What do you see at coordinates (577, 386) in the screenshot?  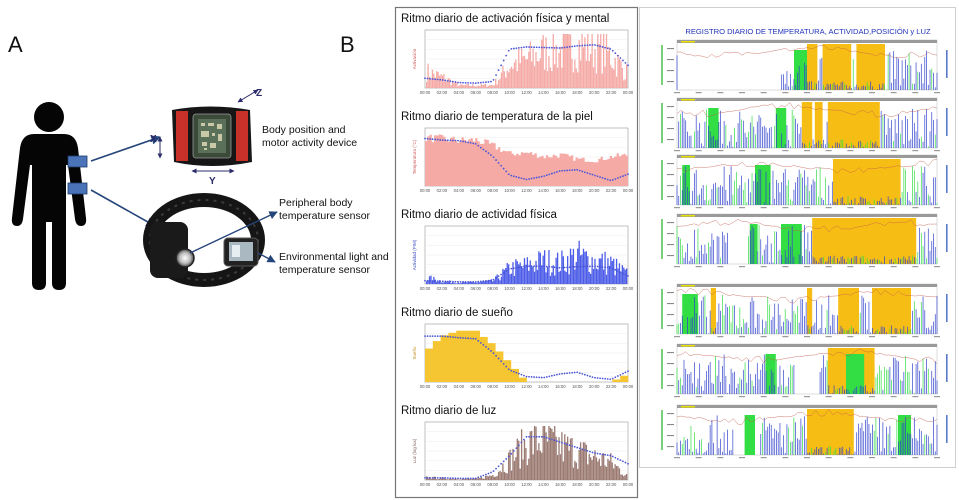 I see `x-tick-label: 18:00` at bounding box center [577, 386].